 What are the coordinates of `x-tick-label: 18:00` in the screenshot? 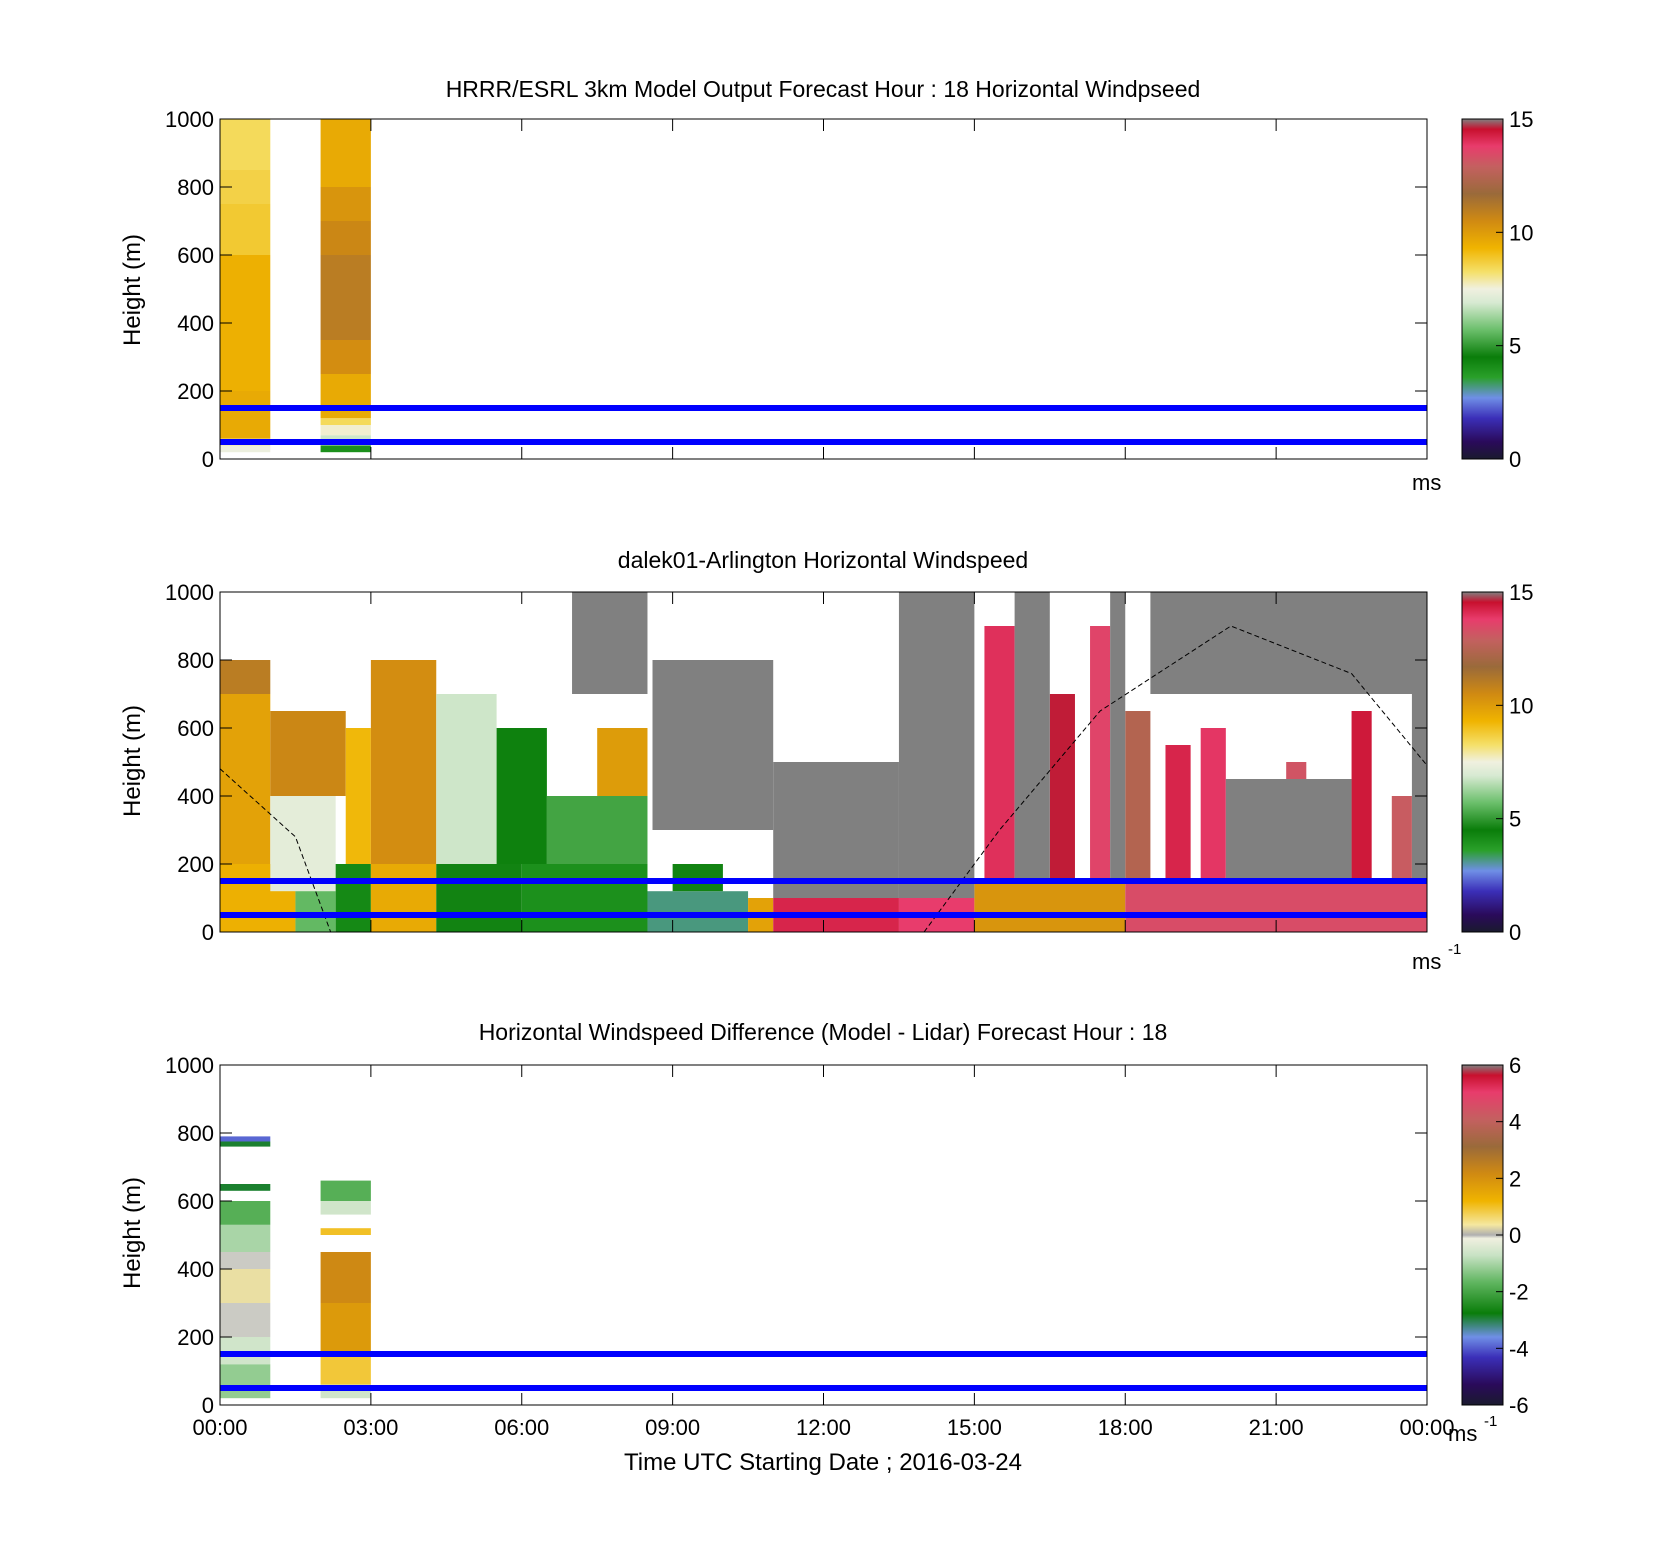 It's located at (1125, 1427).